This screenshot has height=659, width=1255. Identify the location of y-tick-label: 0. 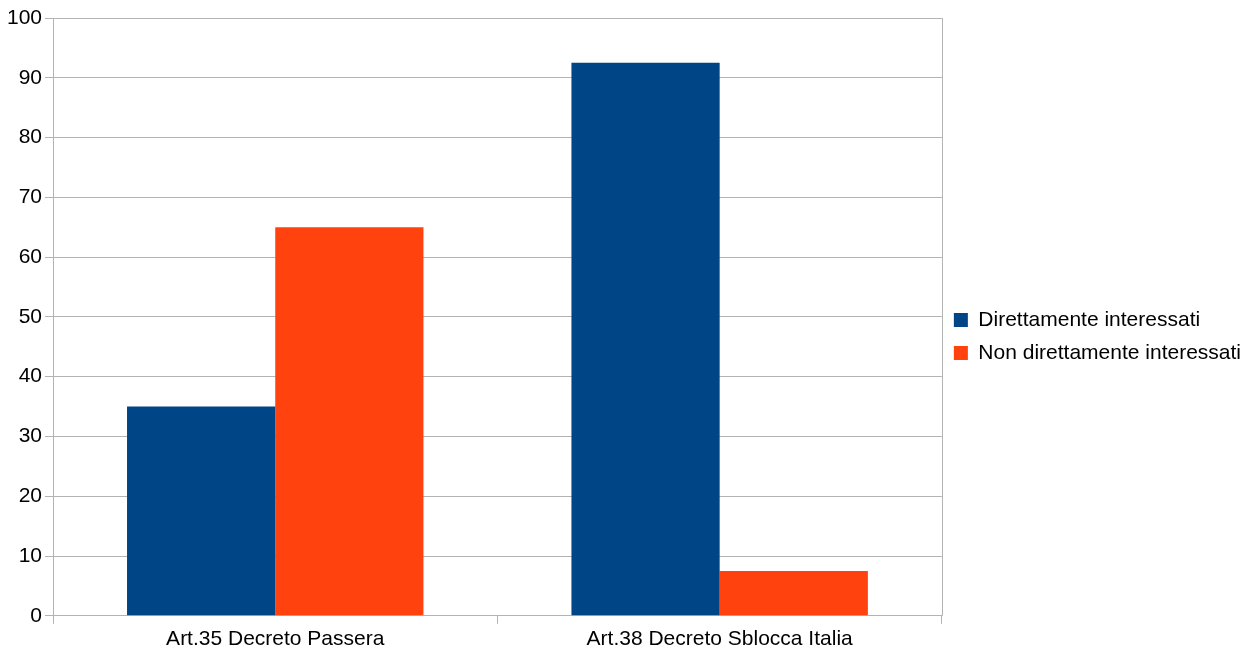
(36, 614).